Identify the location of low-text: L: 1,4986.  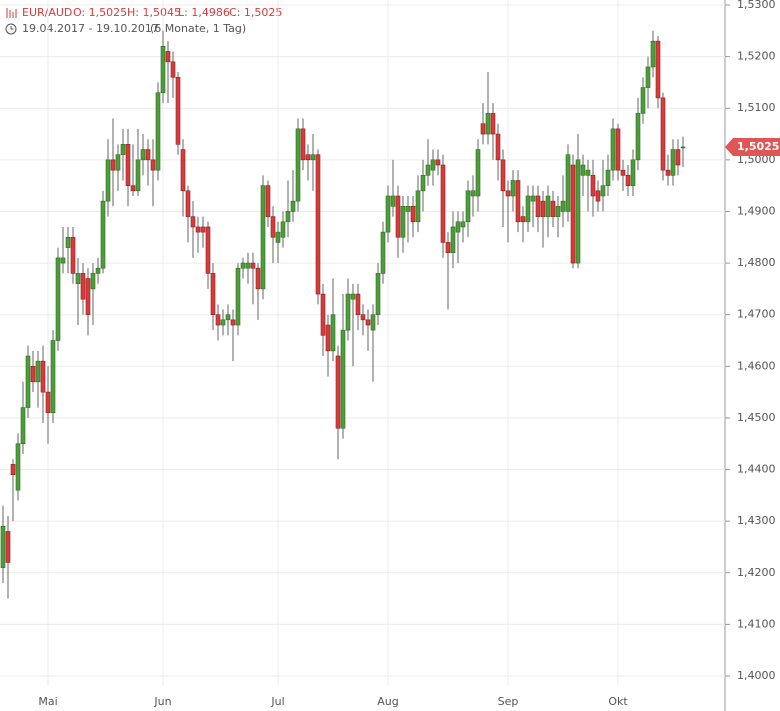
(204, 12).